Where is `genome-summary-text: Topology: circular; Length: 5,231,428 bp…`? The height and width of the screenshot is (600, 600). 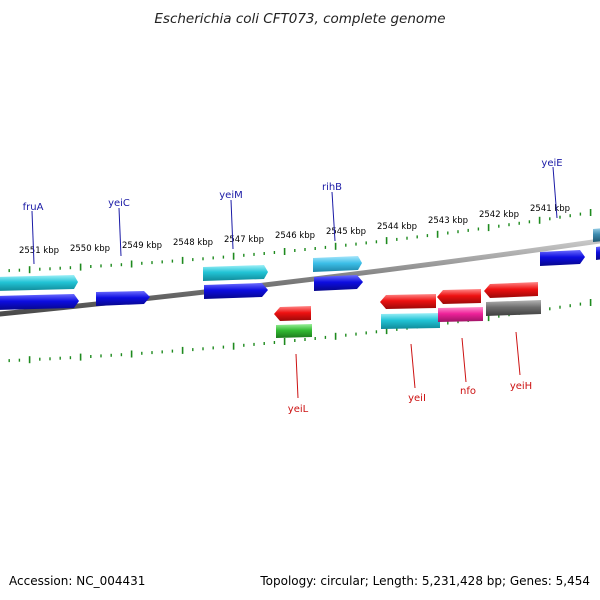
genome-summary-text: Topology: circular; Length: 5,231,428 bp… is located at coordinates (425, 581).